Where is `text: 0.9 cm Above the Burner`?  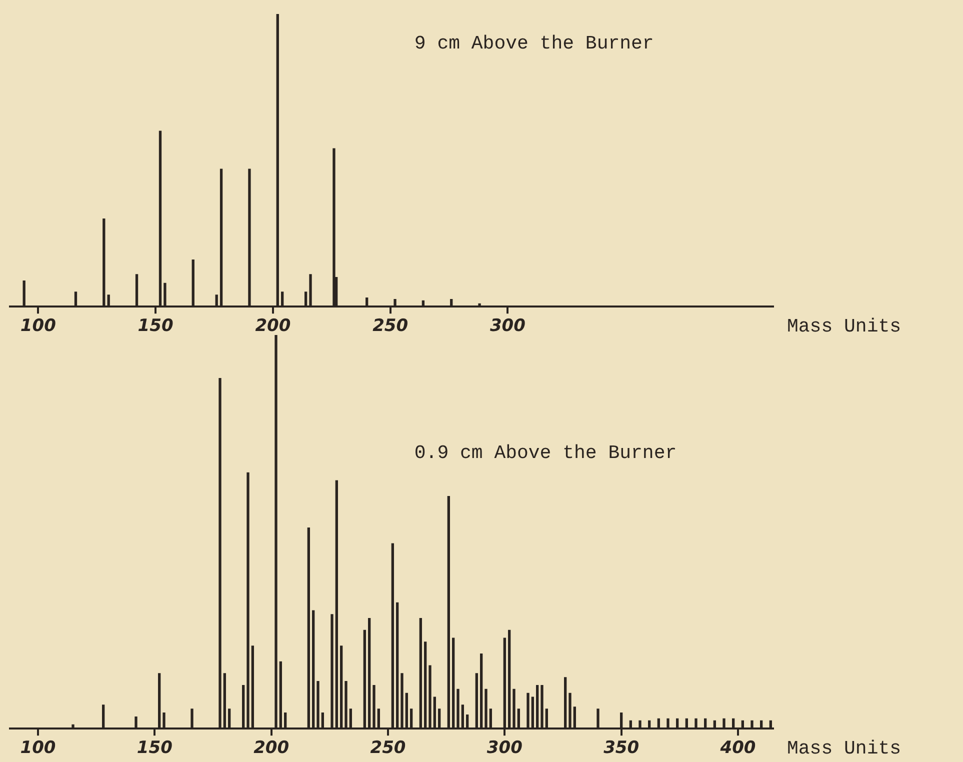
text: 0.9 cm Above the Burner is located at coordinates (545, 453).